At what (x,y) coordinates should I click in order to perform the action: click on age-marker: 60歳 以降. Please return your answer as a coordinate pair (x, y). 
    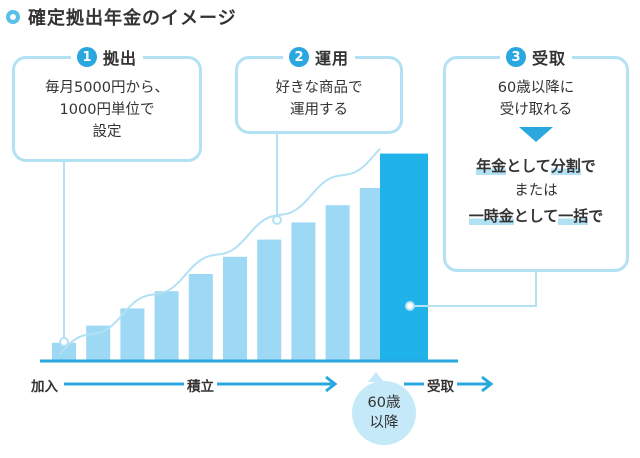
    Looking at the image, I should click on (384, 413).